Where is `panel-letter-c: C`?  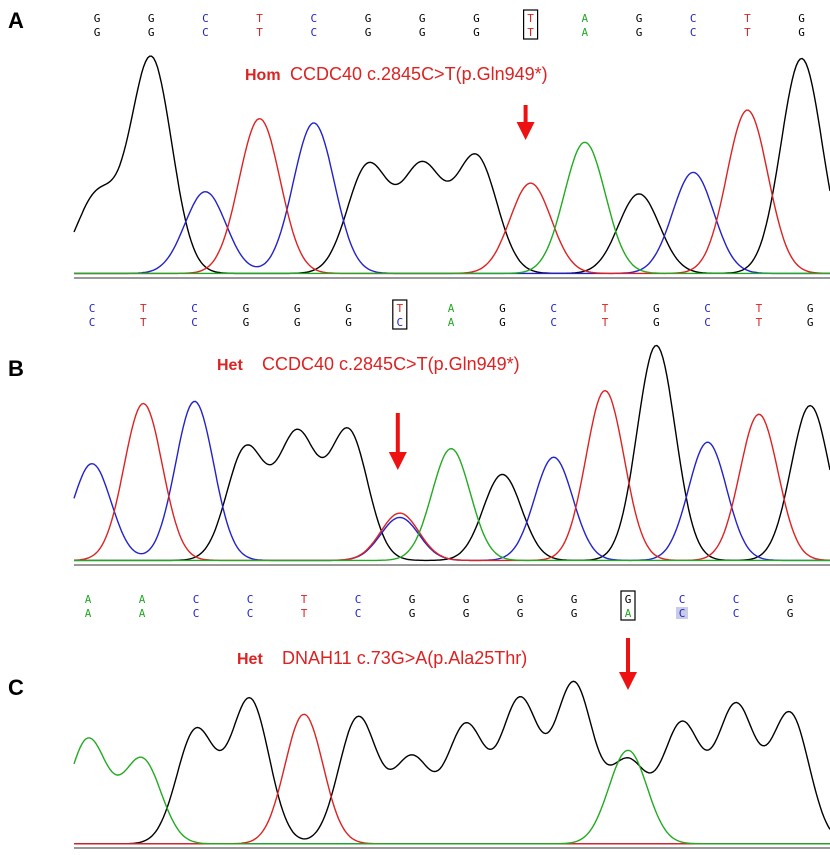 panel-letter-c: C is located at coordinates (16, 687).